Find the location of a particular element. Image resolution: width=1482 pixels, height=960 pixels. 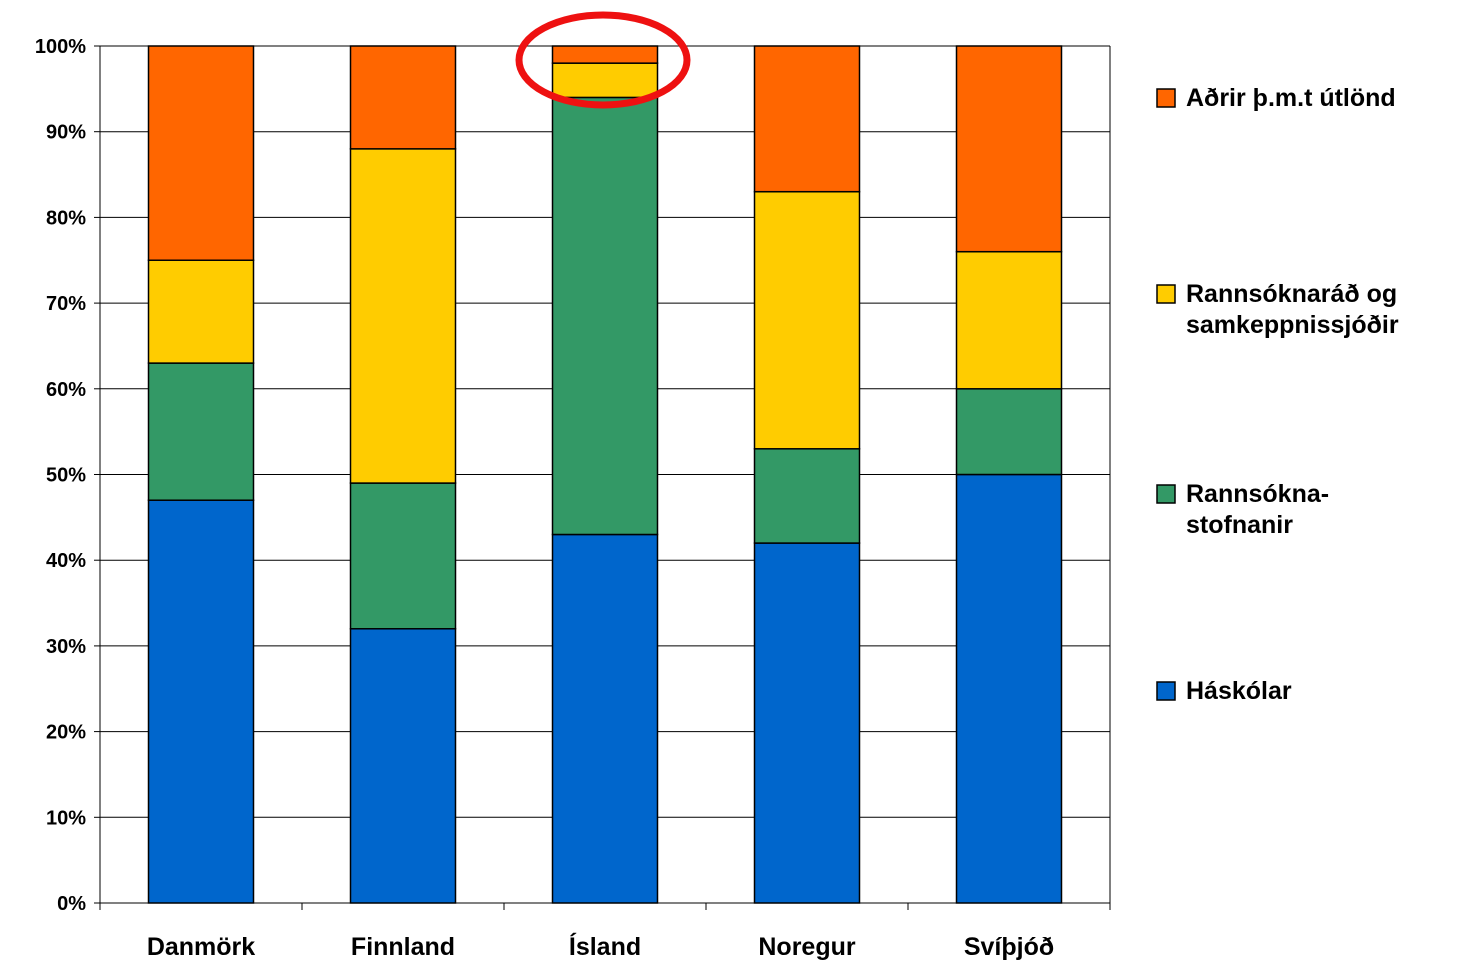

bar-noregur-rannsokna-stofnanir is located at coordinates (807, 496).